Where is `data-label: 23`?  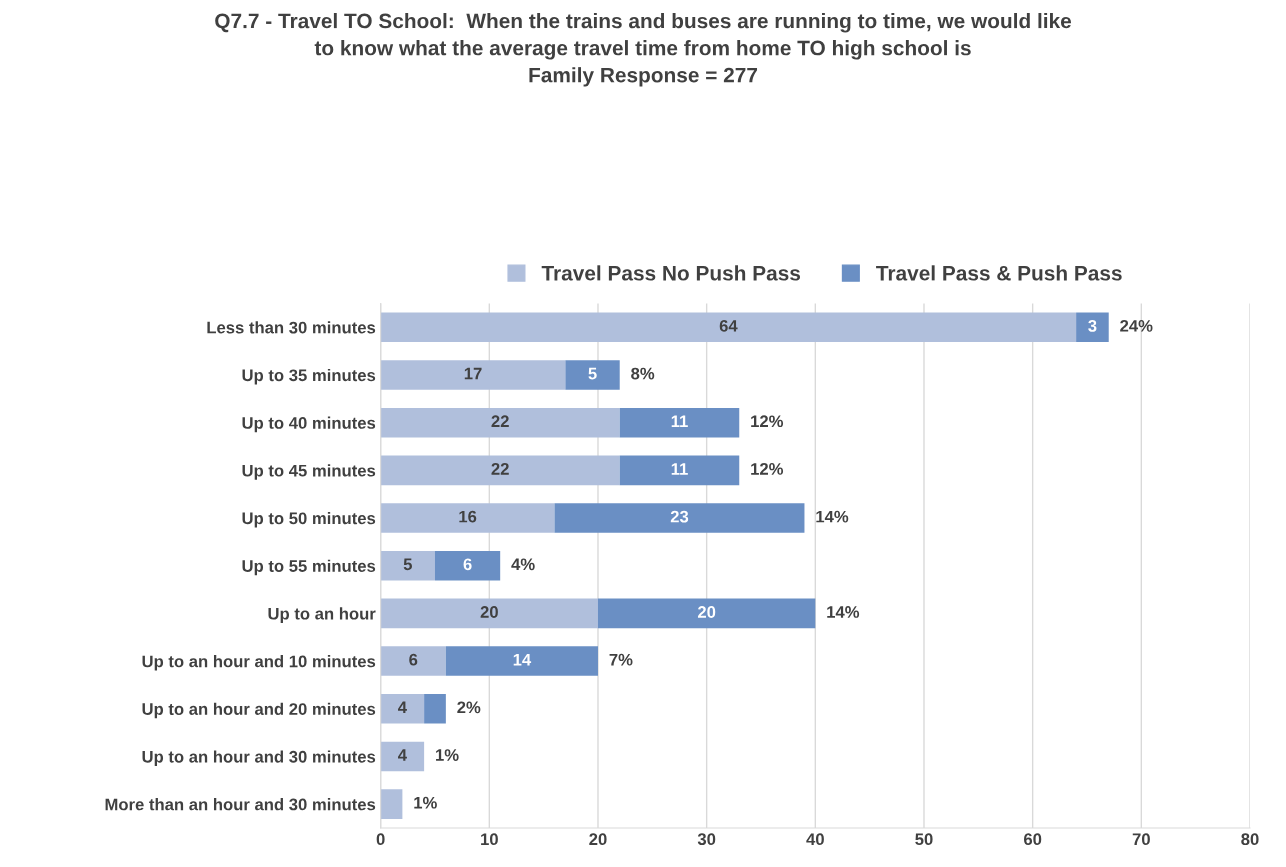
data-label: 23 is located at coordinates (679, 516).